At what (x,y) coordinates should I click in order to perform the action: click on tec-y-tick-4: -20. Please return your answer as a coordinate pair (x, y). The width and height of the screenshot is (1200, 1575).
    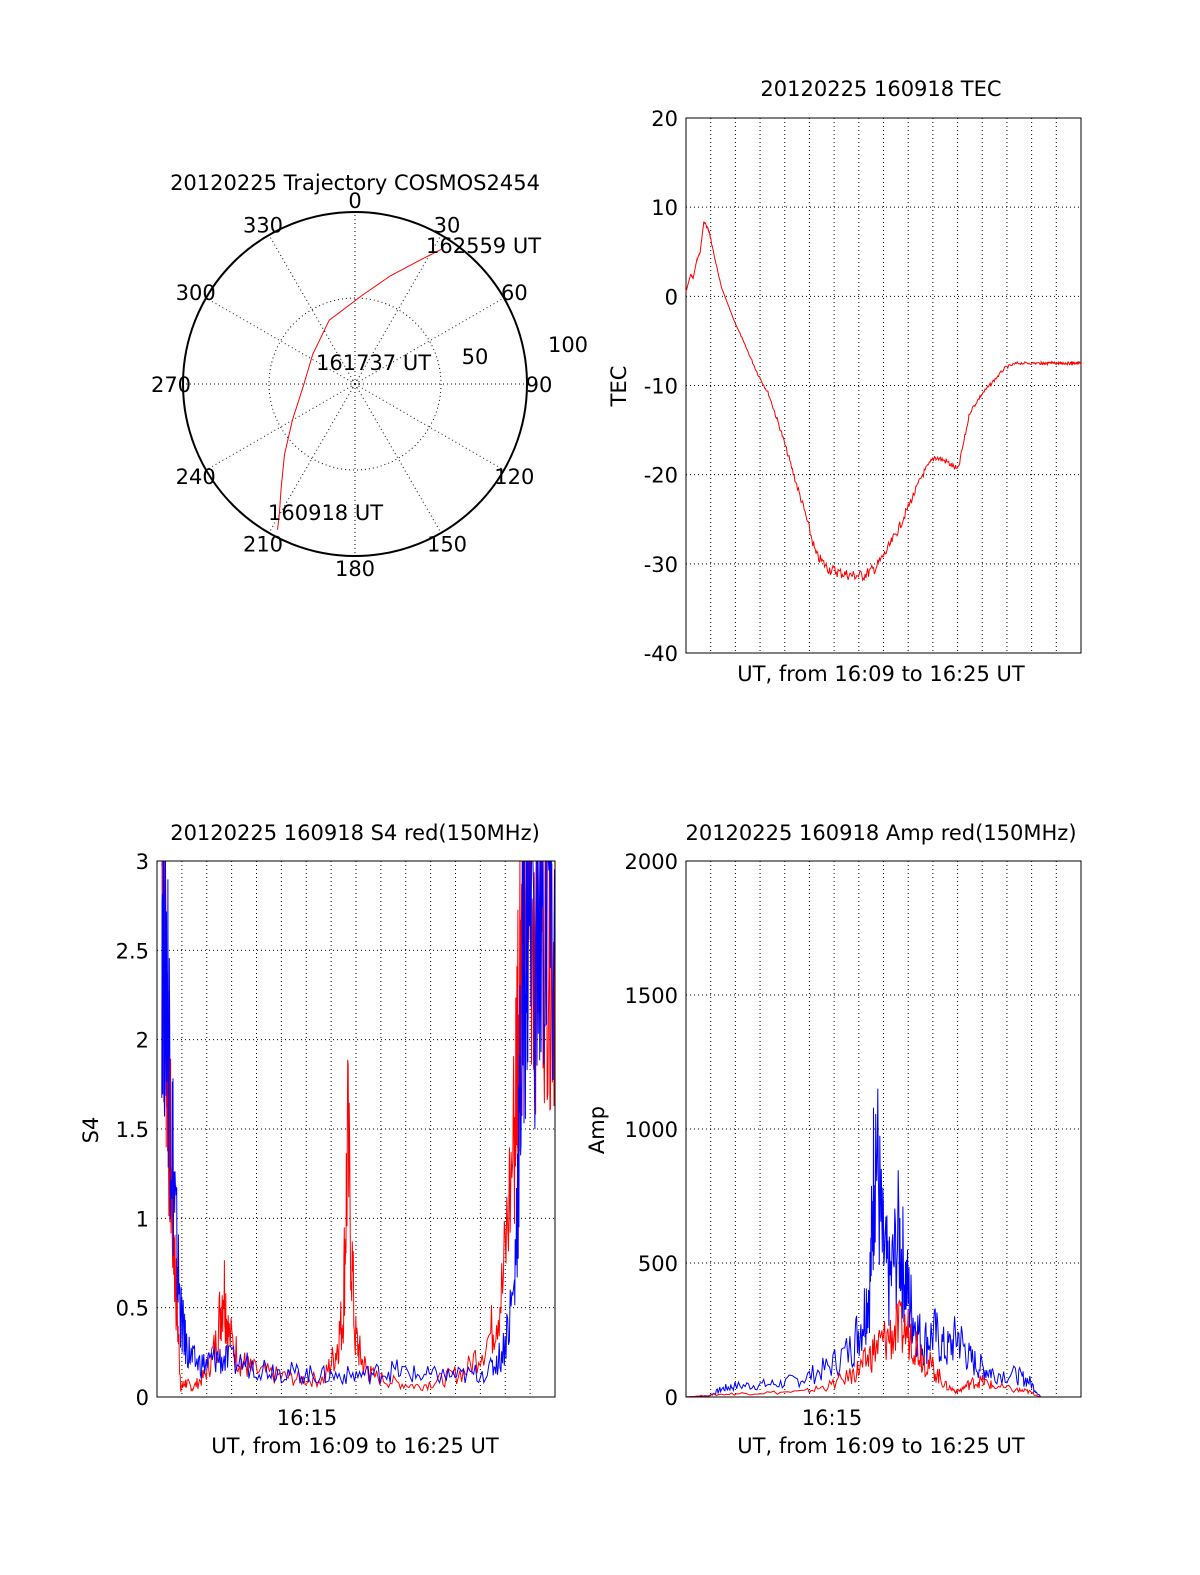
    Looking at the image, I should click on (661, 476).